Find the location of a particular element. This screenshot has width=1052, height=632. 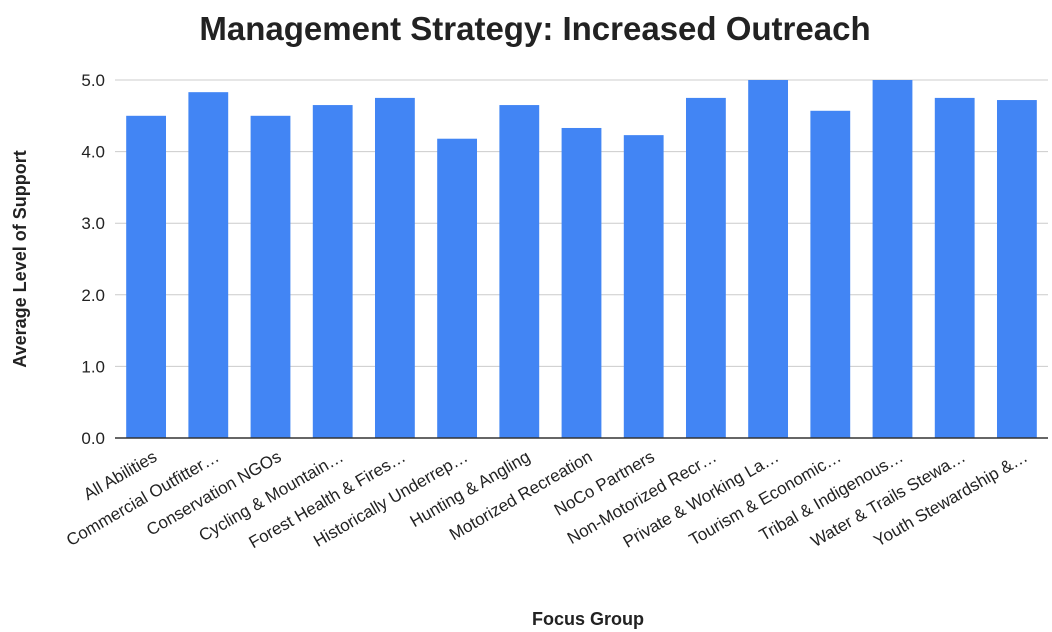

y-tick-label: 0.0 is located at coordinates (93, 438).